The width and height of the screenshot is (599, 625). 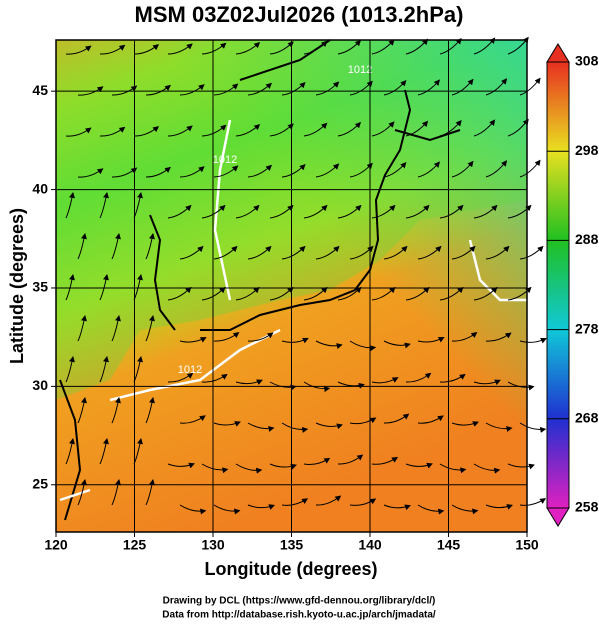 What do you see at coordinates (17, 286) in the screenshot?
I see `y-axis-label: Latitude (degrees)` at bounding box center [17, 286].